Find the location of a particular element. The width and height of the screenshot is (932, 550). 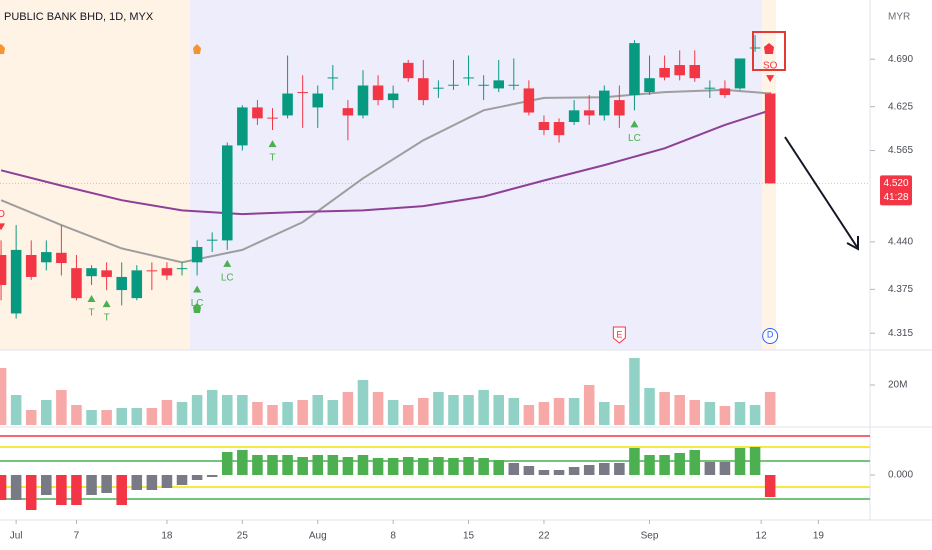

signal-label: T is located at coordinates (91, 313).